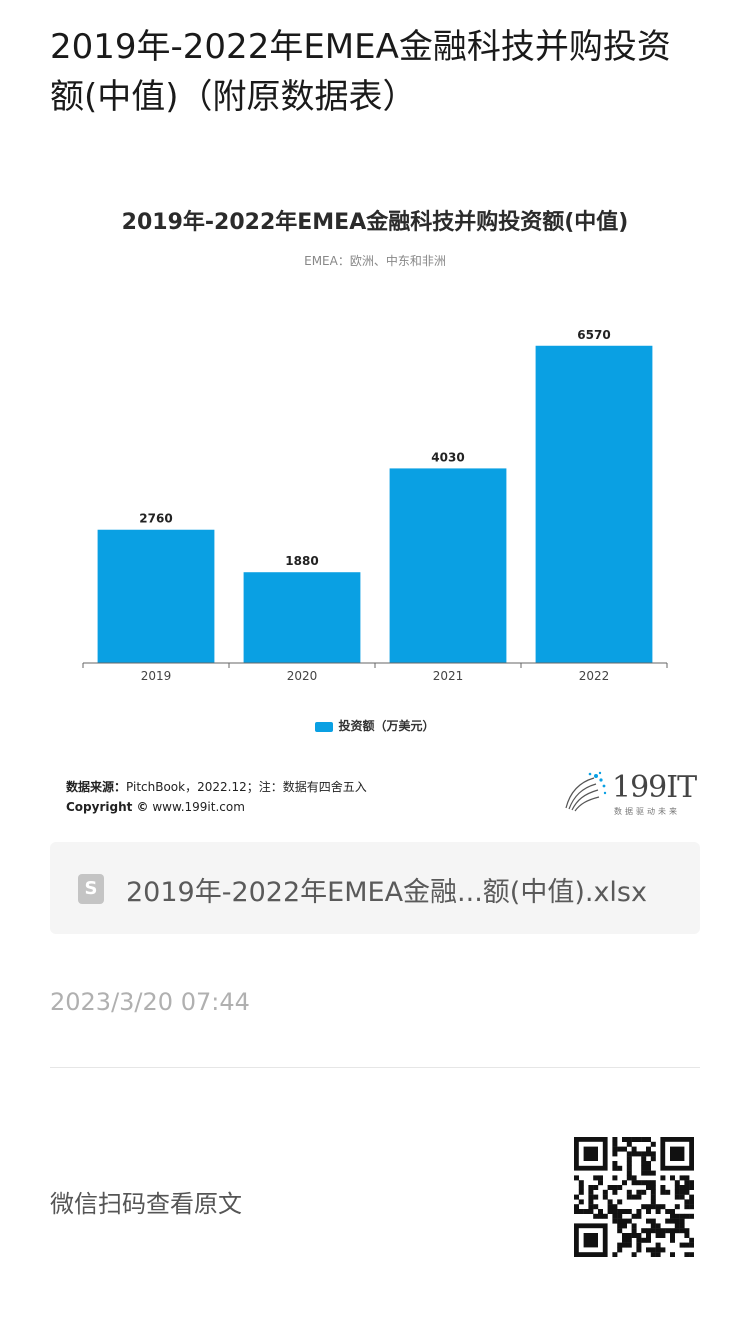 The height and width of the screenshot is (1325, 750). I want to click on bar-2020, so click(302, 617).